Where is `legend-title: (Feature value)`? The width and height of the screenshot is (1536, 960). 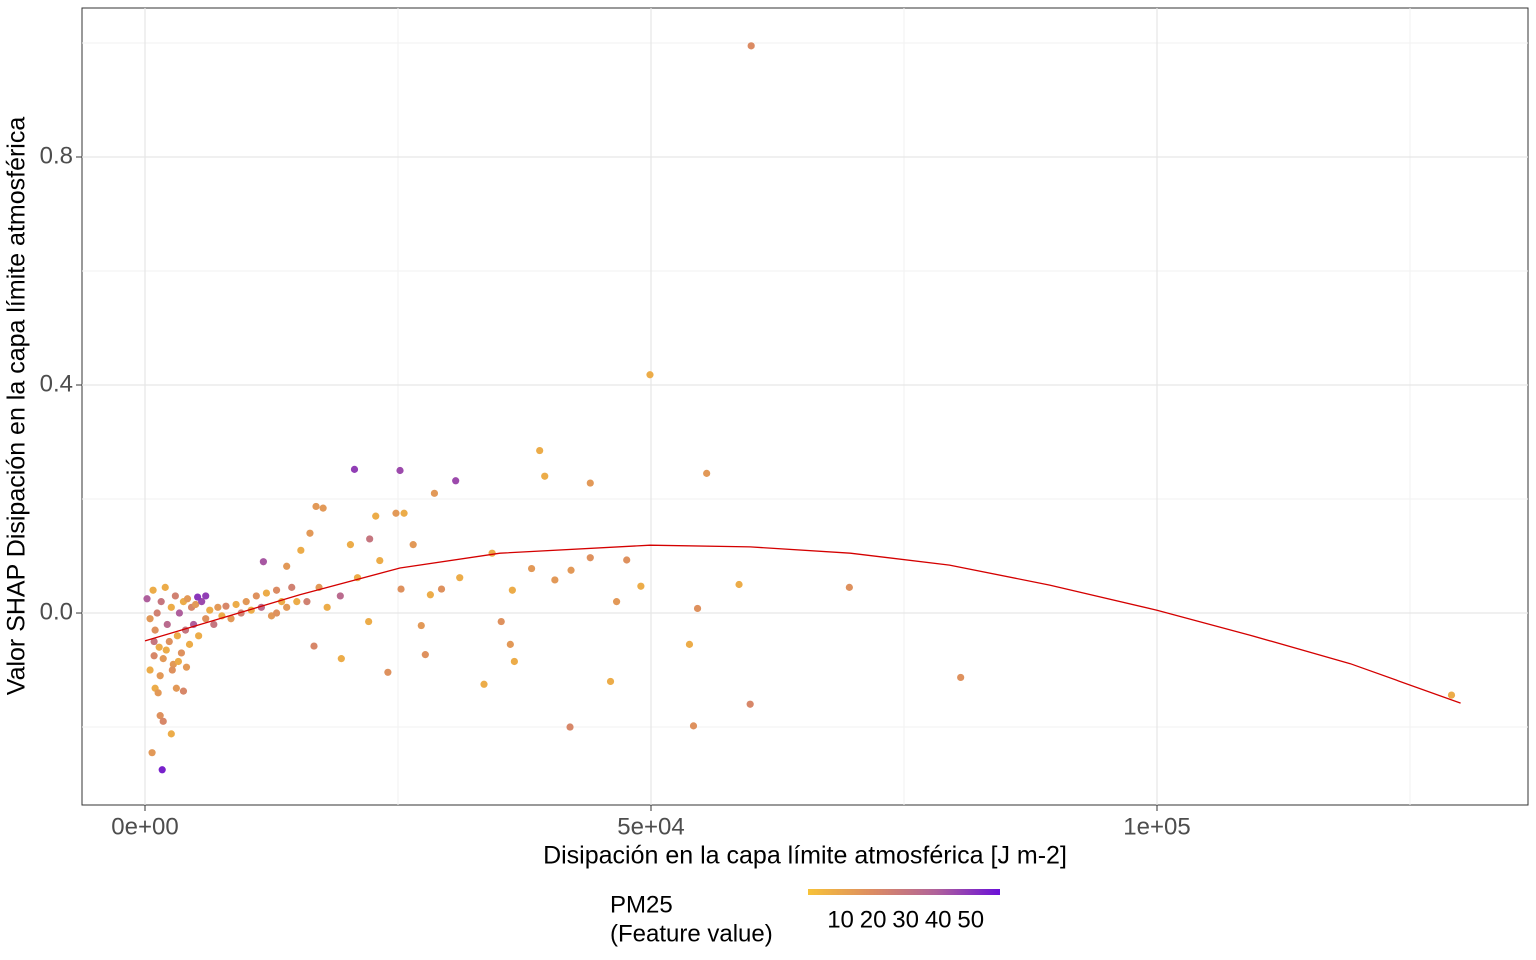
legend-title: (Feature value) is located at coordinates (691, 933).